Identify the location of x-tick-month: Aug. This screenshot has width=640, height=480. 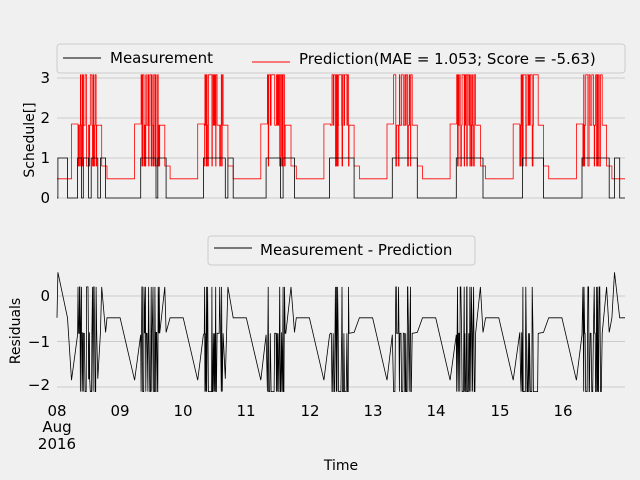
(56, 427).